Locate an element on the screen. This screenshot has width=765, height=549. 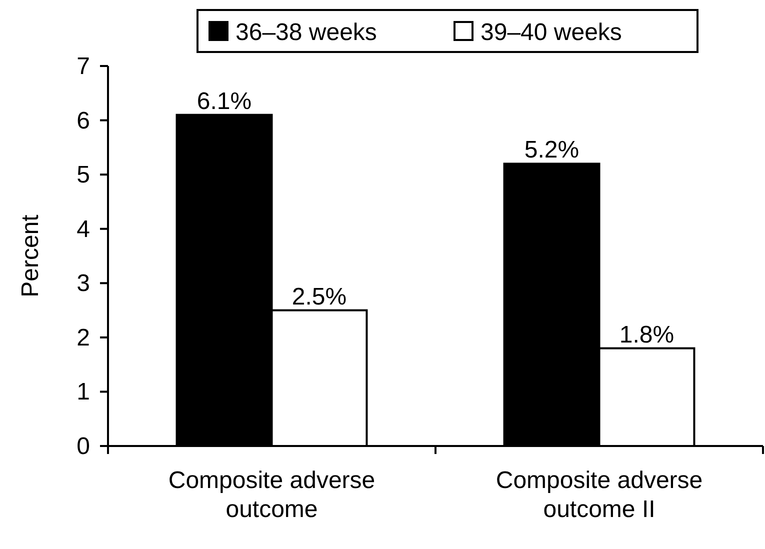
y-tick-label: 4 is located at coordinates (83, 229).